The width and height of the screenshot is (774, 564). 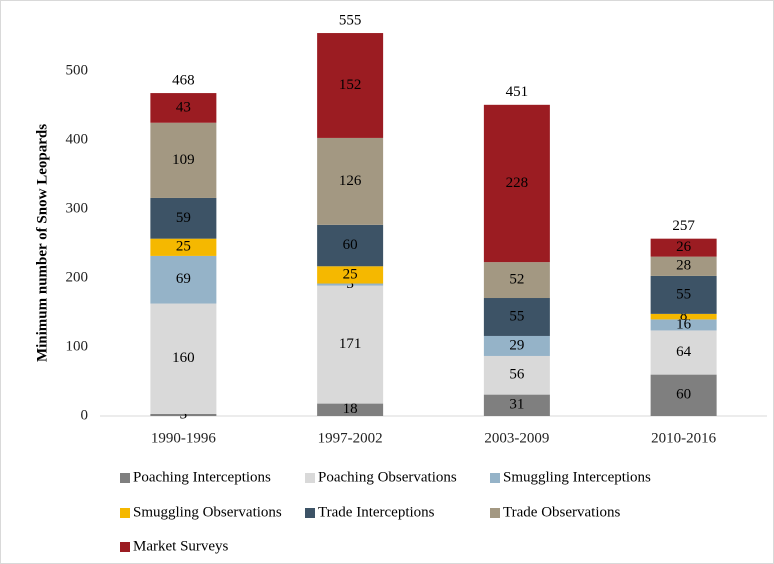 I want to click on legend-label: Trade Observations, so click(x=562, y=512).